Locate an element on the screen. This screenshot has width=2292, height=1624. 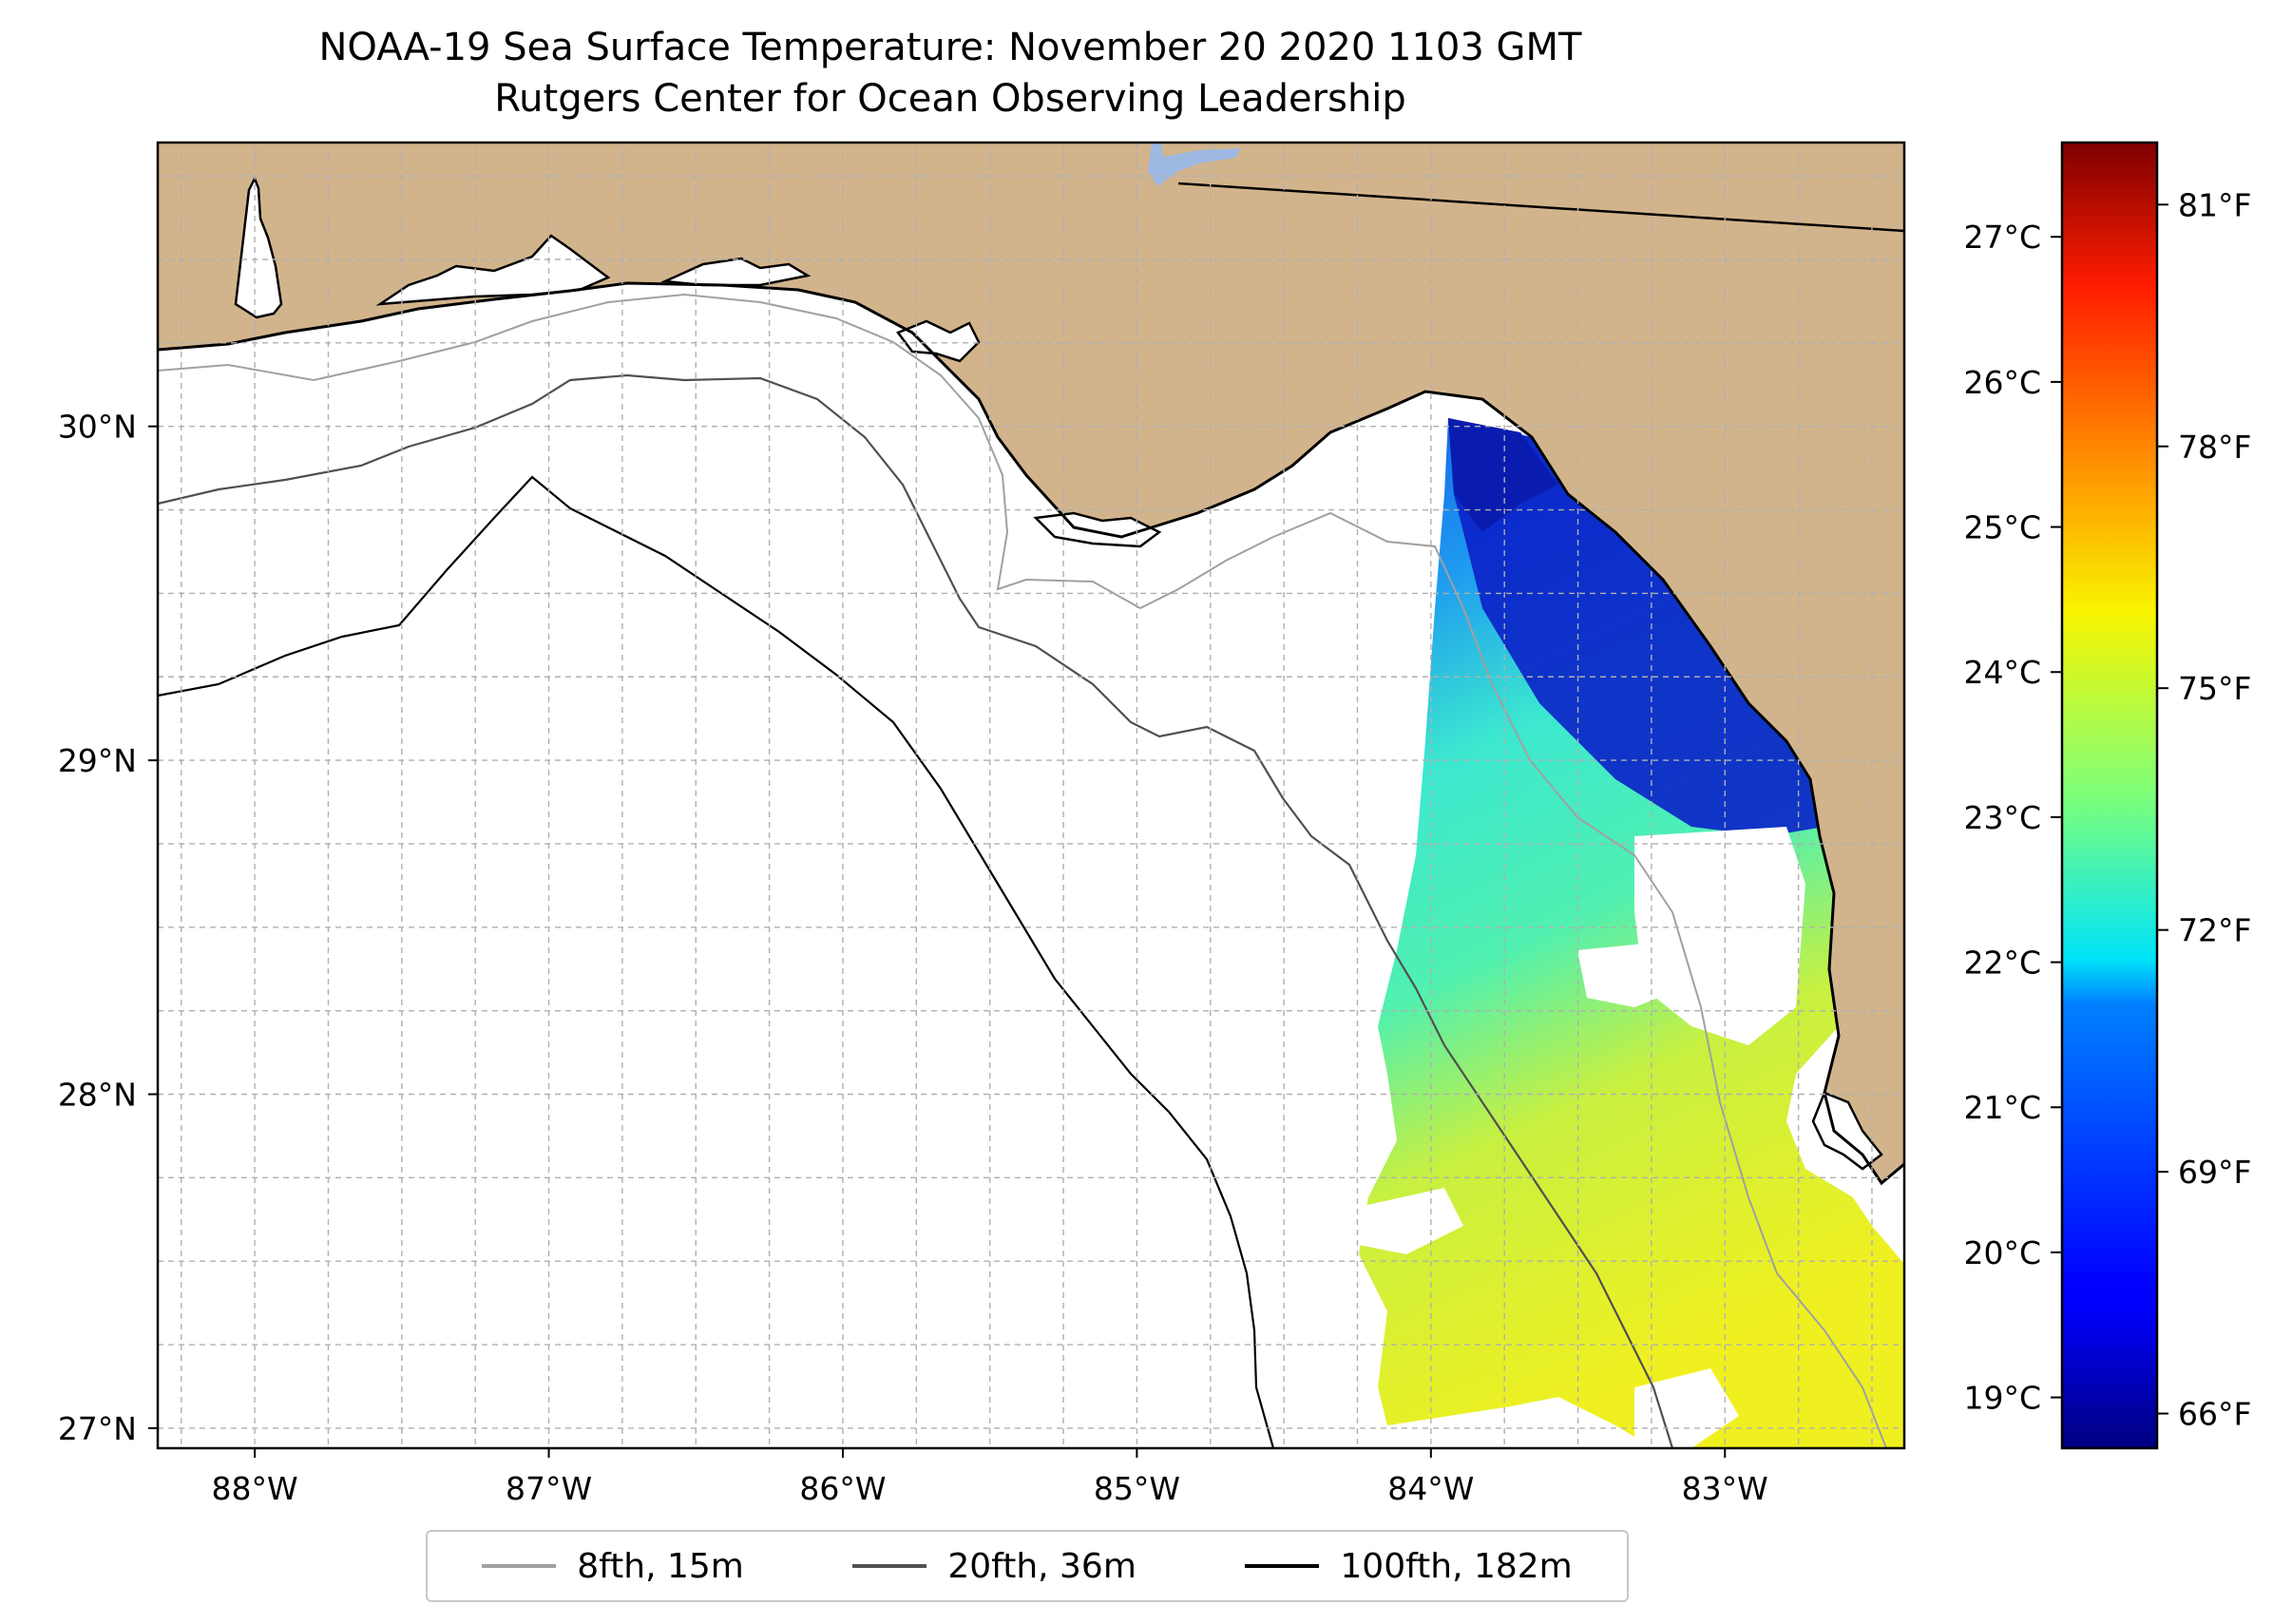
lon-tick-label: 86°W is located at coordinates (842, 1488).